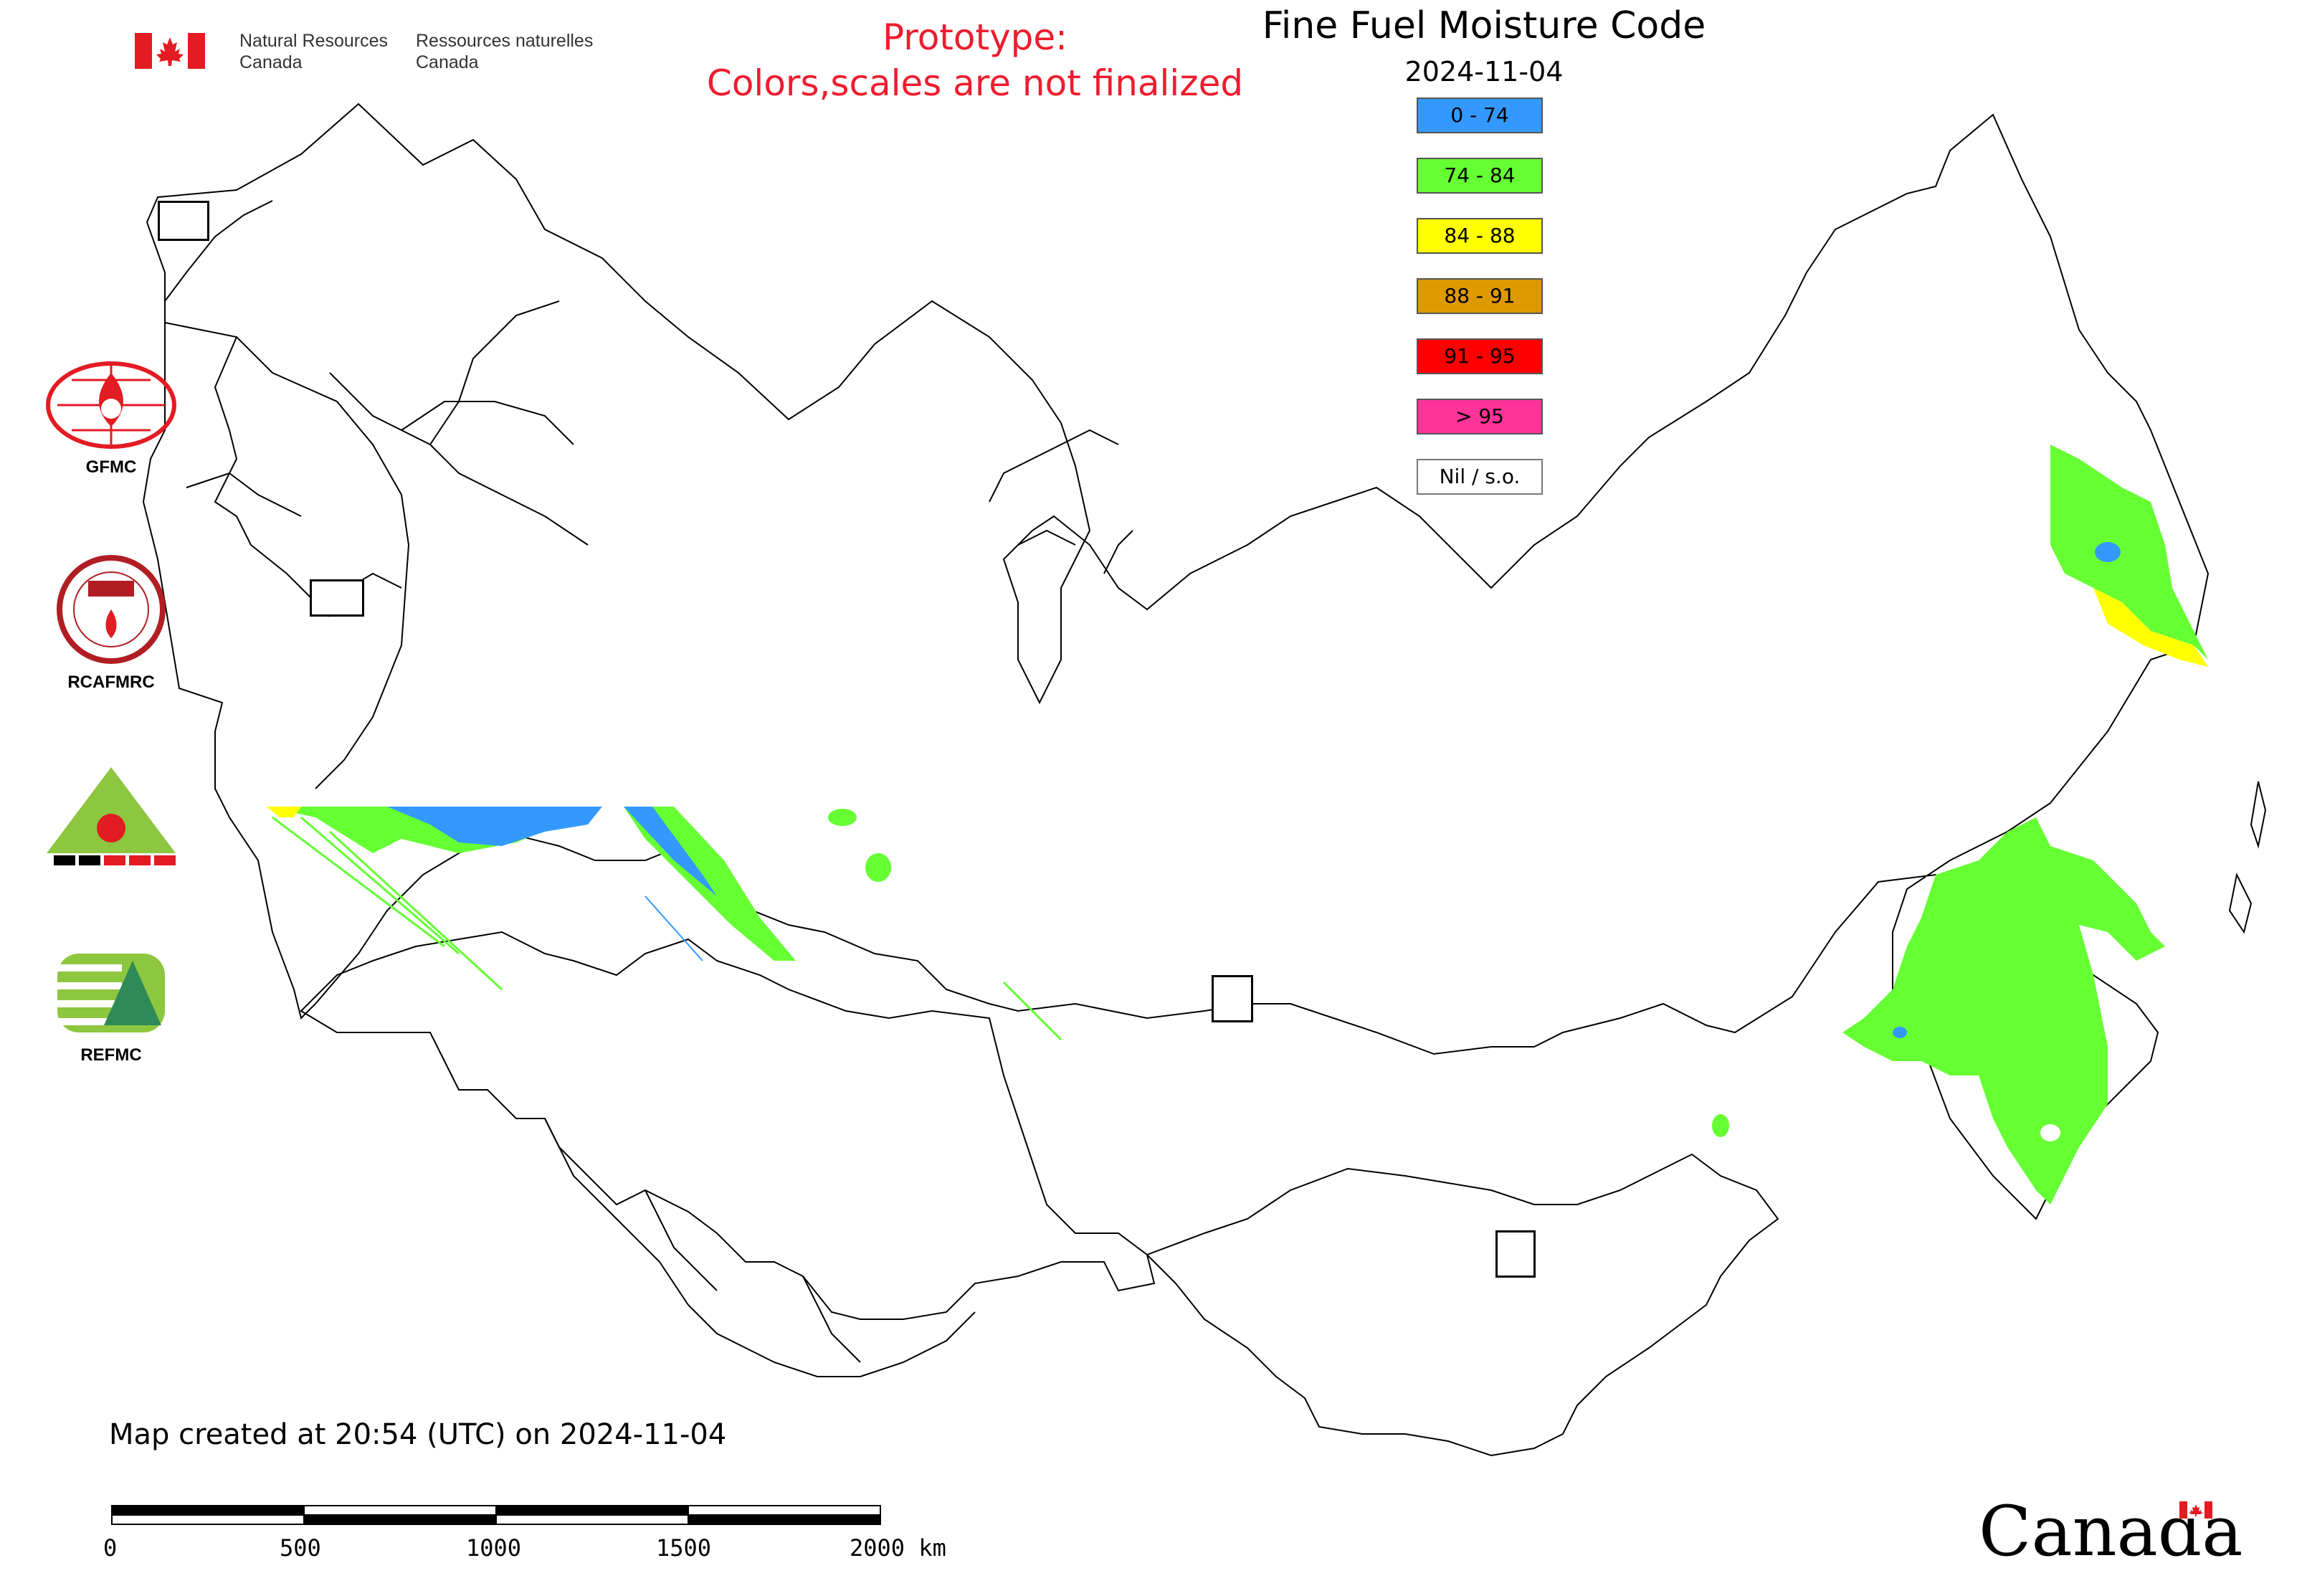  What do you see at coordinates (271, 62) in the screenshot?
I see `dept-en-line2: Canada` at bounding box center [271, 62].